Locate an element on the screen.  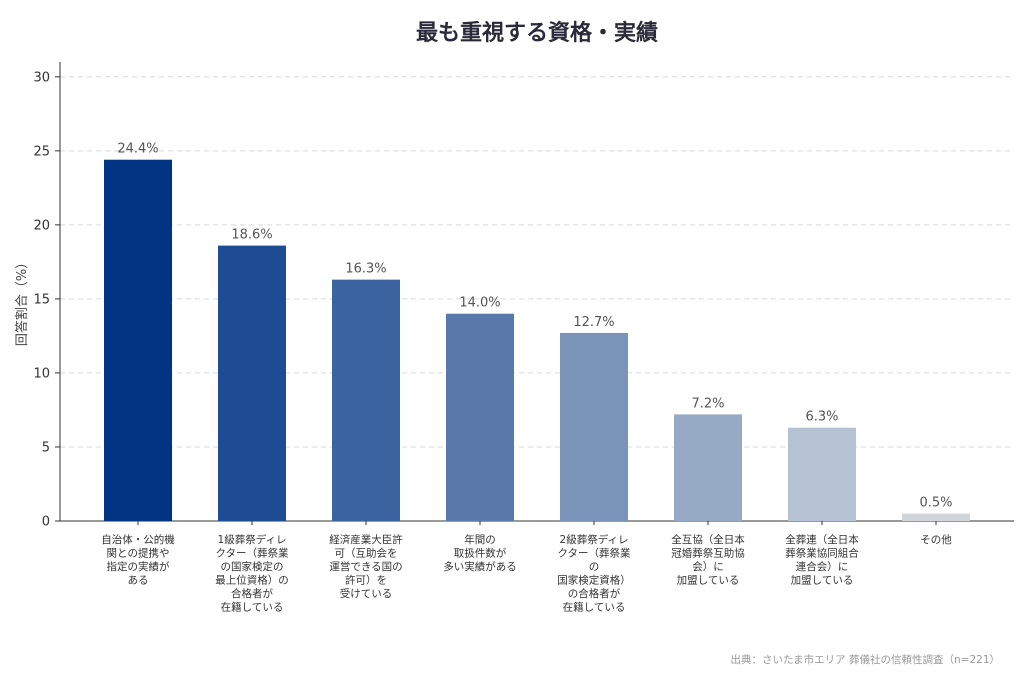
category-label-line: 2級葬祭ディレ is located at coordinates (594, 539).